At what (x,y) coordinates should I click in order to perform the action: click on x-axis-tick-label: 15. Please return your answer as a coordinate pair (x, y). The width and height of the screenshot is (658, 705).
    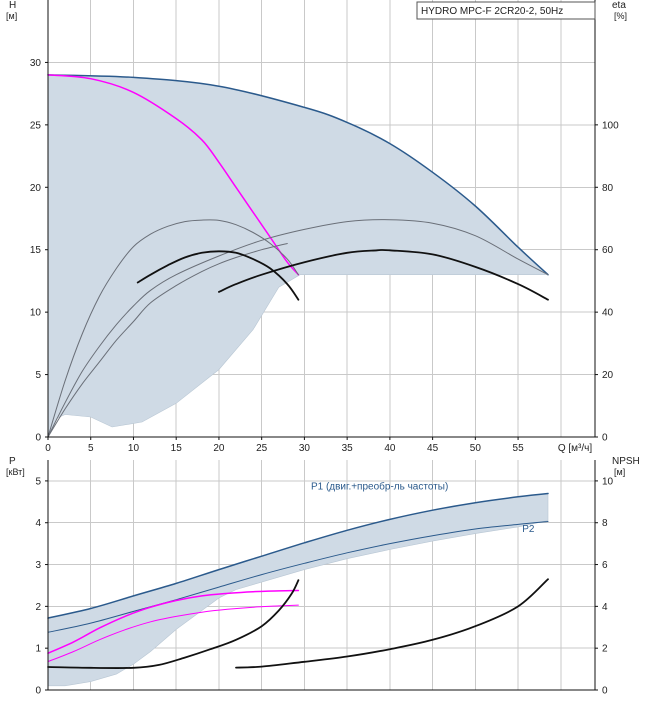
    Looking at the image, I should click on (177, 448).